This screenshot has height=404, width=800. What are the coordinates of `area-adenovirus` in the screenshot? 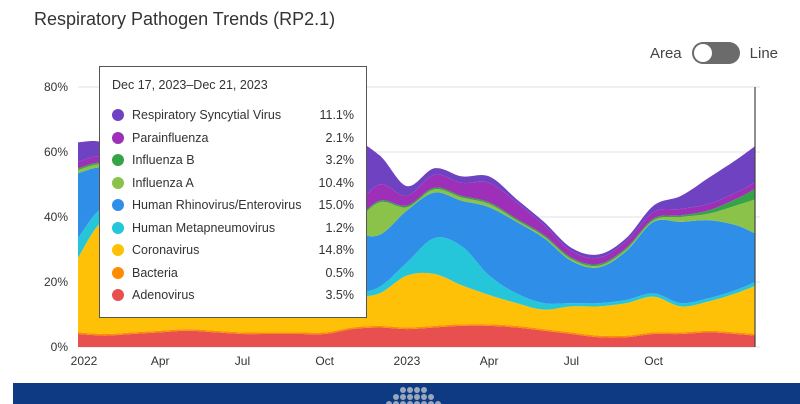 It's located at (416, 336).